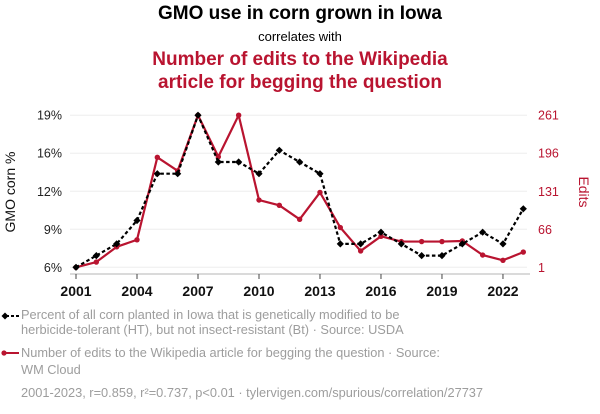  What do you see at coordinates (197, 291) in the screenshot?
I see `x-tick-label: 2007` at bounding box center [197, 291].